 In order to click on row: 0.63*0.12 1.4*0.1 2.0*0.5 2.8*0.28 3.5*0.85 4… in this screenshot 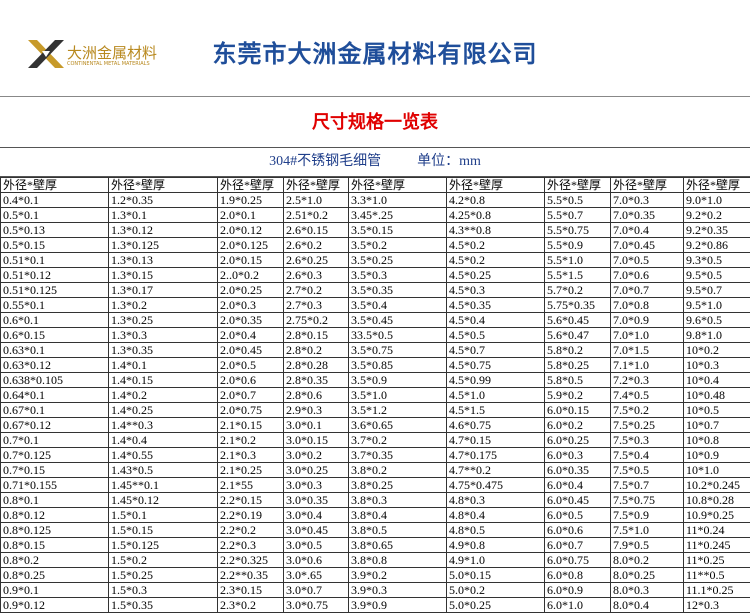, I will do `click(375, 365)`.